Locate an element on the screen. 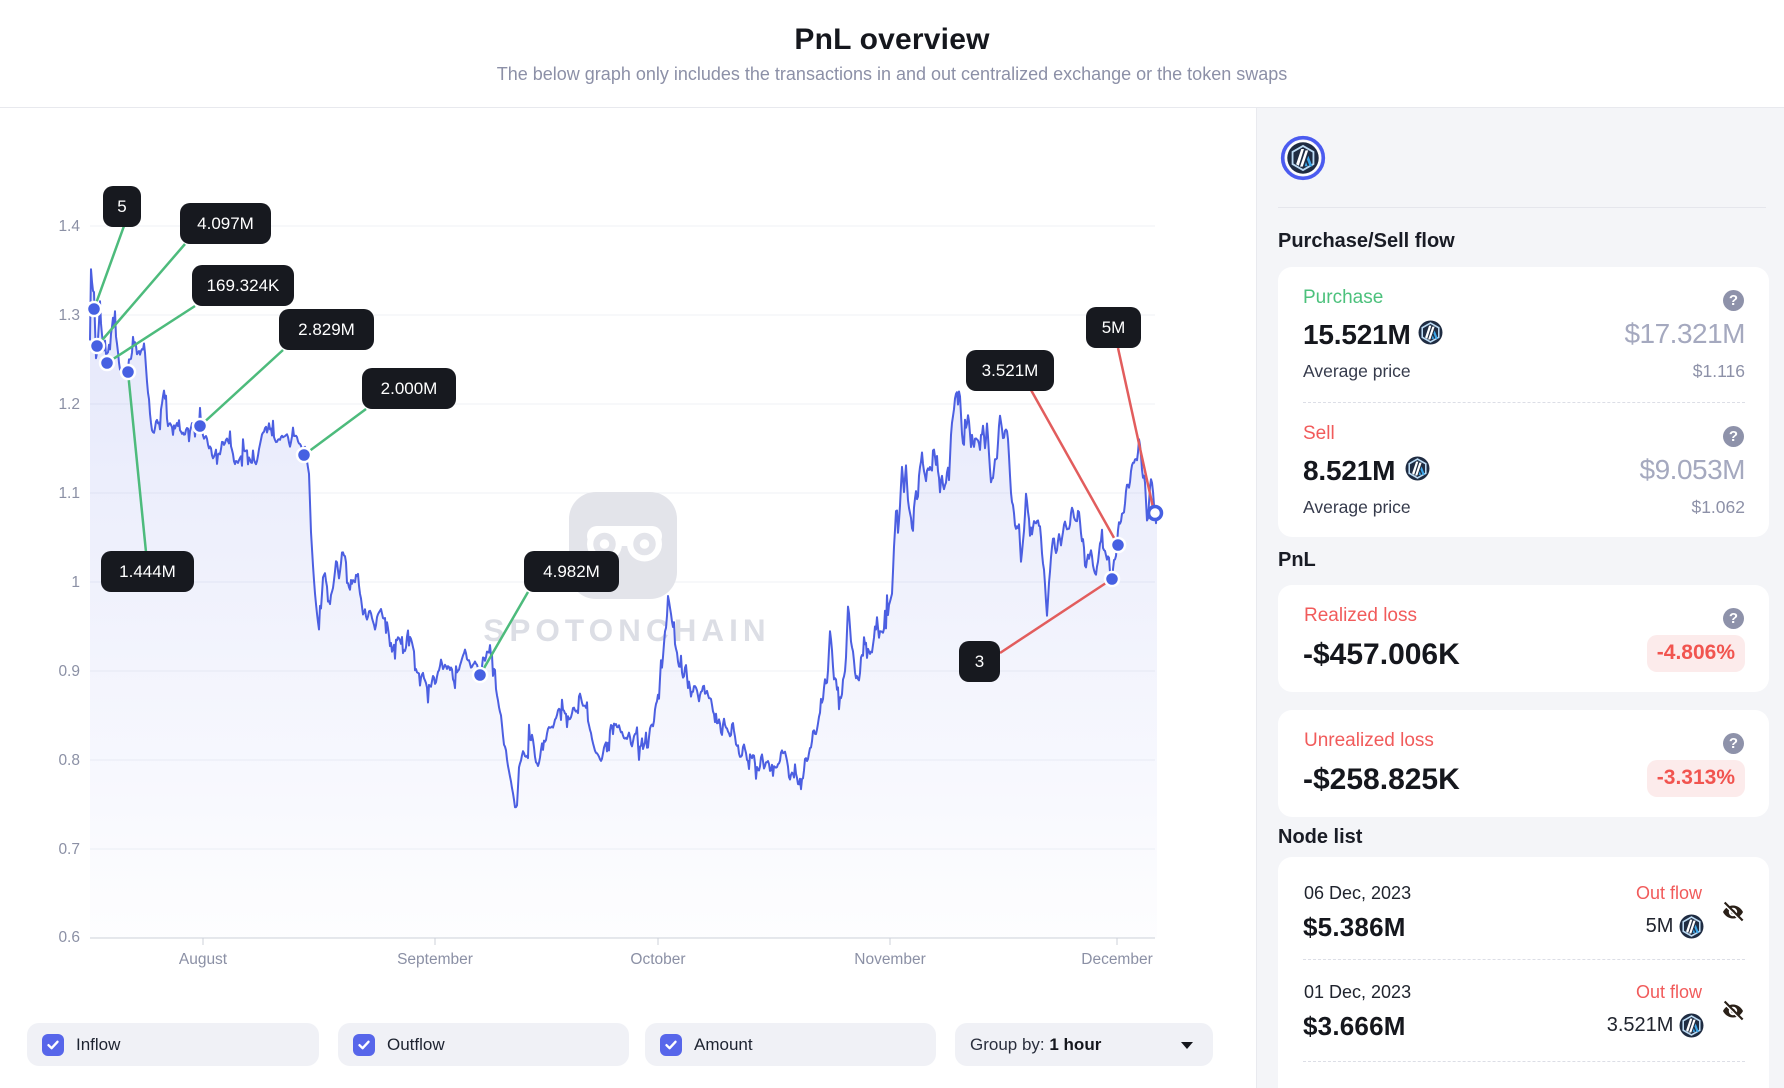  svg-text: 169.324K is located at coordinates (243, 285).